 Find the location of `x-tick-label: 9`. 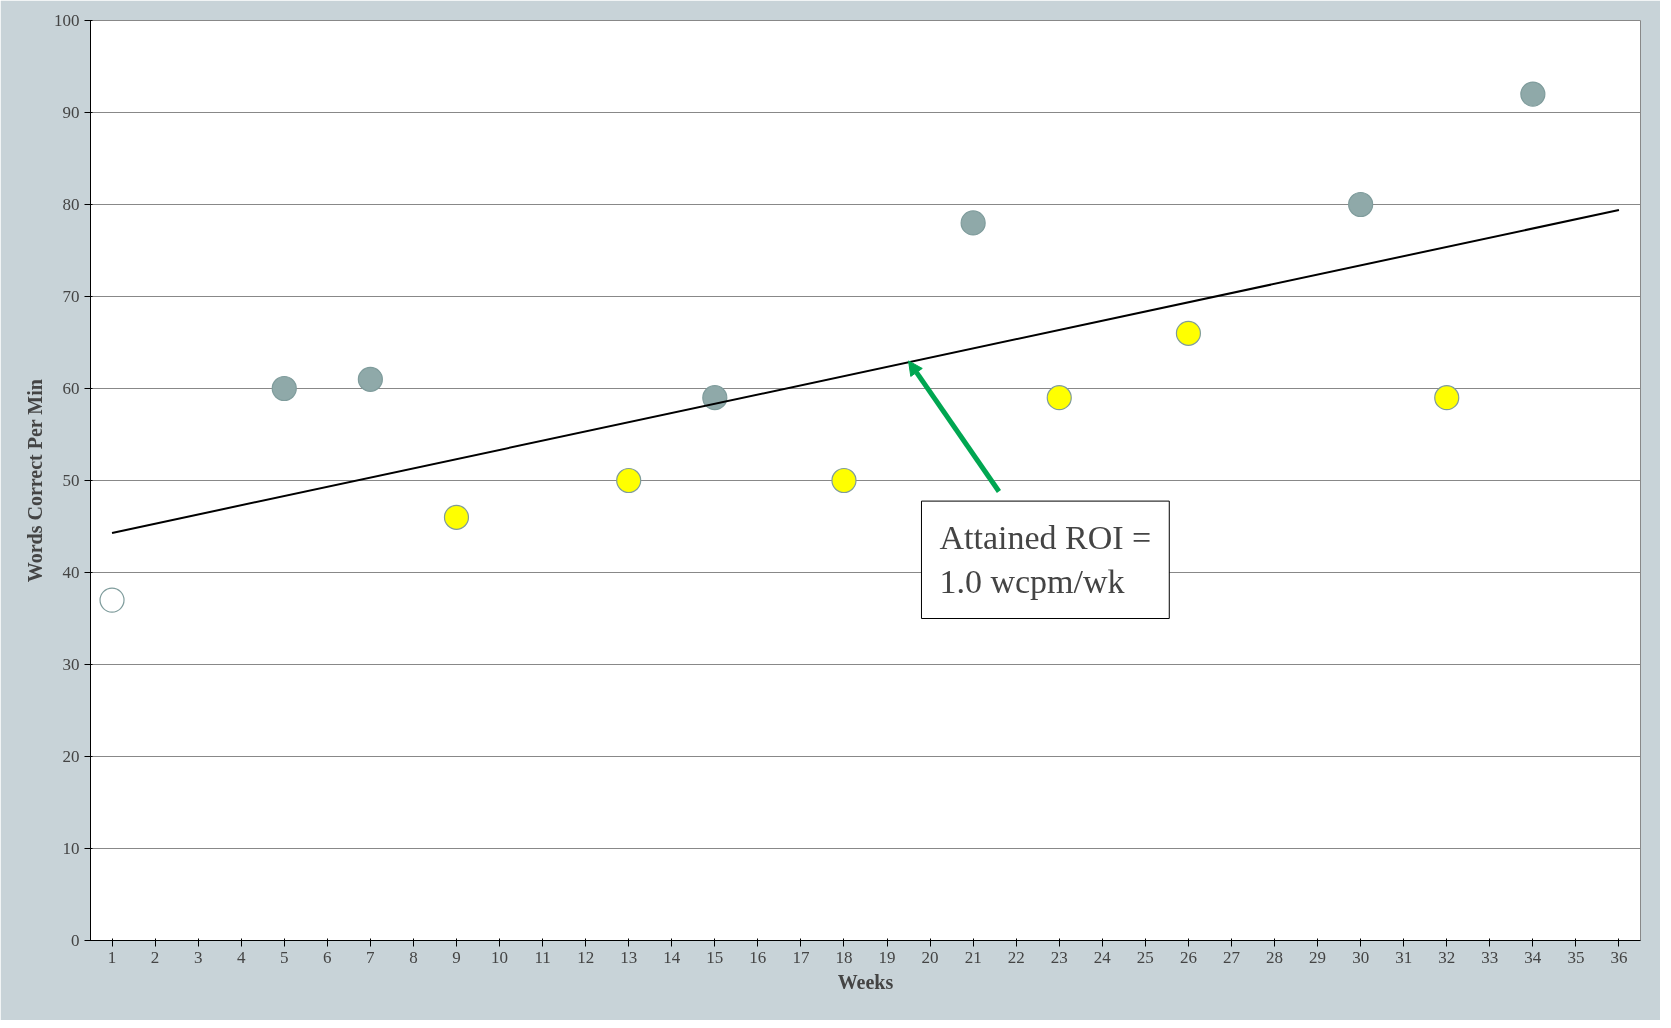

x-tick-label: 9 is located at coordinates (456, 957).